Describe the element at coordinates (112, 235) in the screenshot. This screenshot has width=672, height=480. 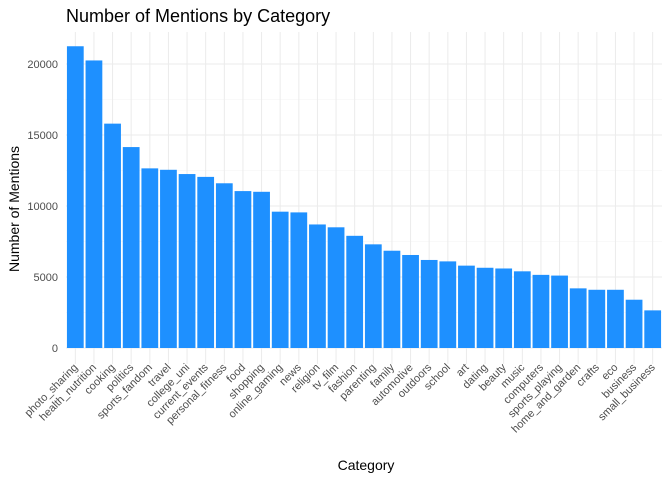
I see `bar-cooking` at that location.